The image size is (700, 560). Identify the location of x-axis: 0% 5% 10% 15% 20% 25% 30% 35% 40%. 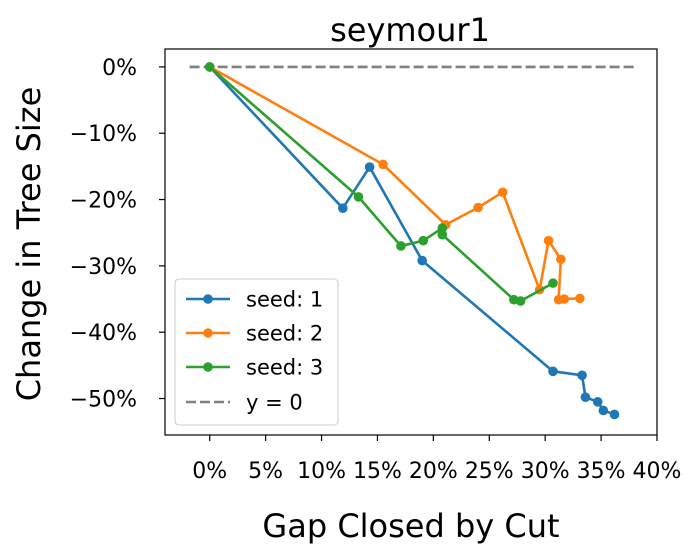
(436, 459).